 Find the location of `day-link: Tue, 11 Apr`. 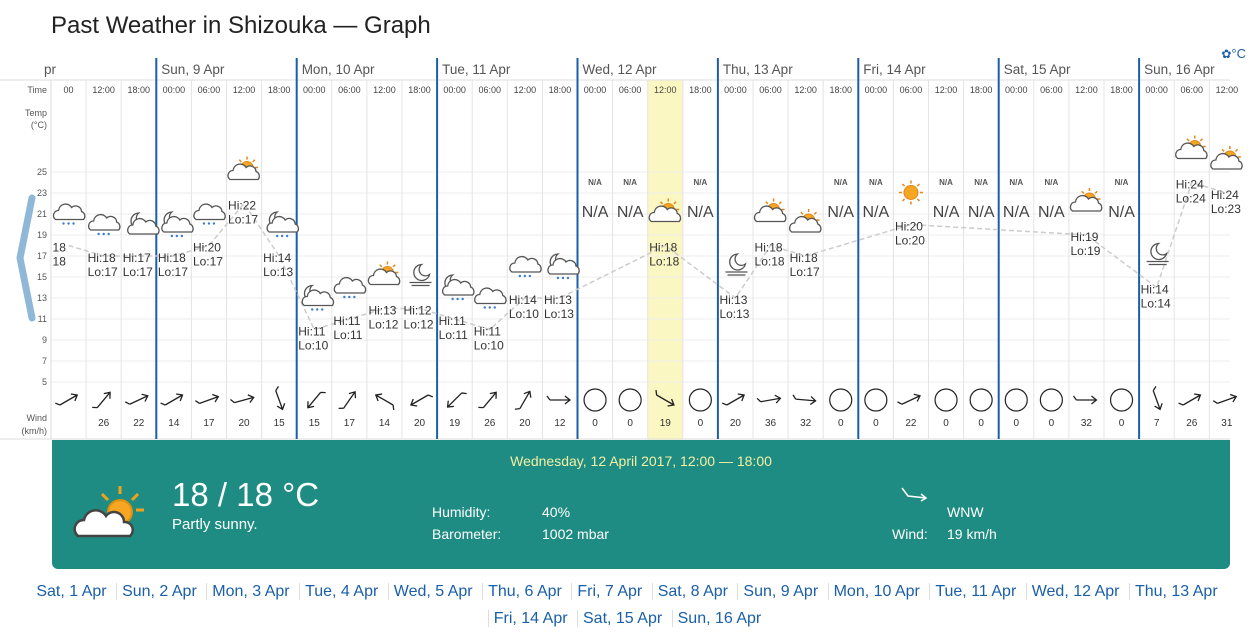

day-link: Tue, 11 Apr is located at coordinates (975, 591).